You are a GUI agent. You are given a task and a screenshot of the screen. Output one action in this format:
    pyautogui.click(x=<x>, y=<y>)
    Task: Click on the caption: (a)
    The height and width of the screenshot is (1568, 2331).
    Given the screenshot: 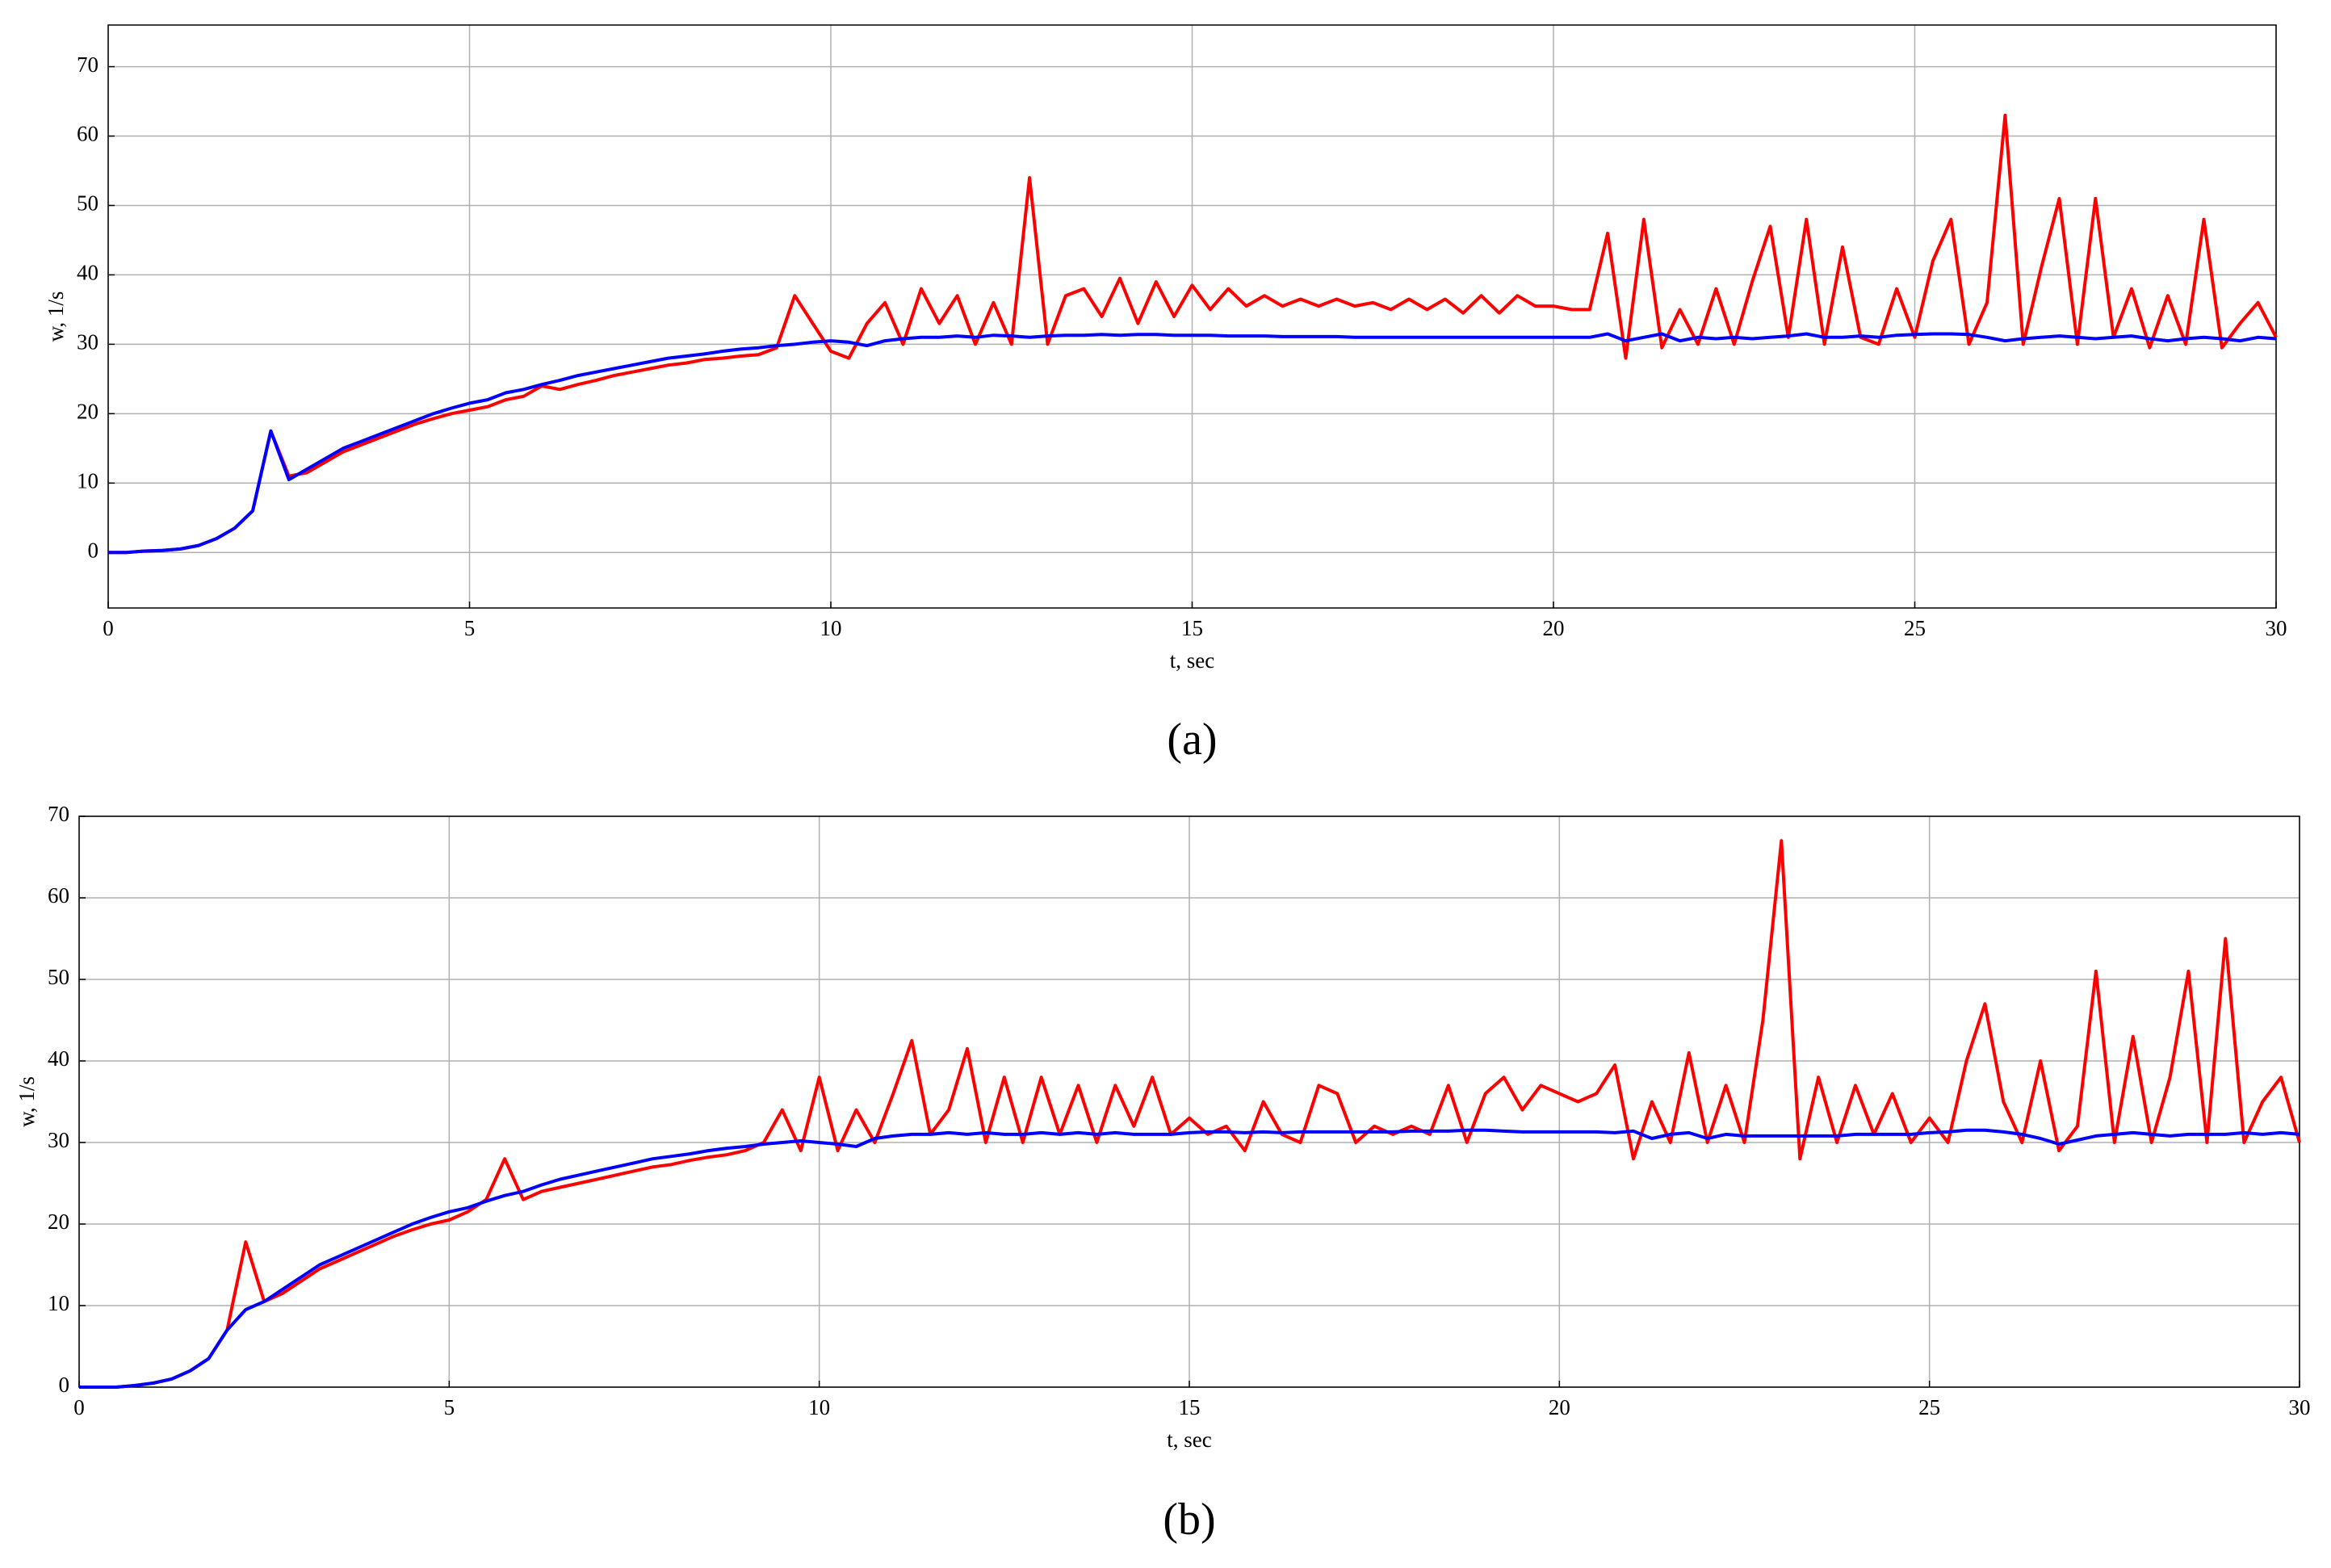 What is the action you would take?
    pyautogui.click(x=1192, y=740)
    